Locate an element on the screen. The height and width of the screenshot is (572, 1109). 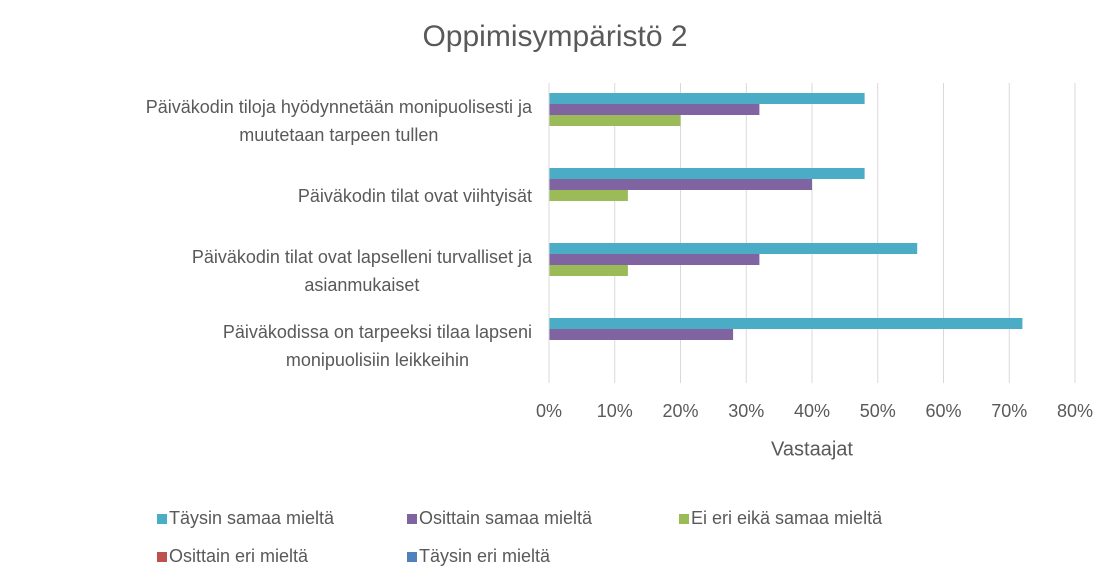
x-tick-label: 50% is located at coordinates (878, 411).